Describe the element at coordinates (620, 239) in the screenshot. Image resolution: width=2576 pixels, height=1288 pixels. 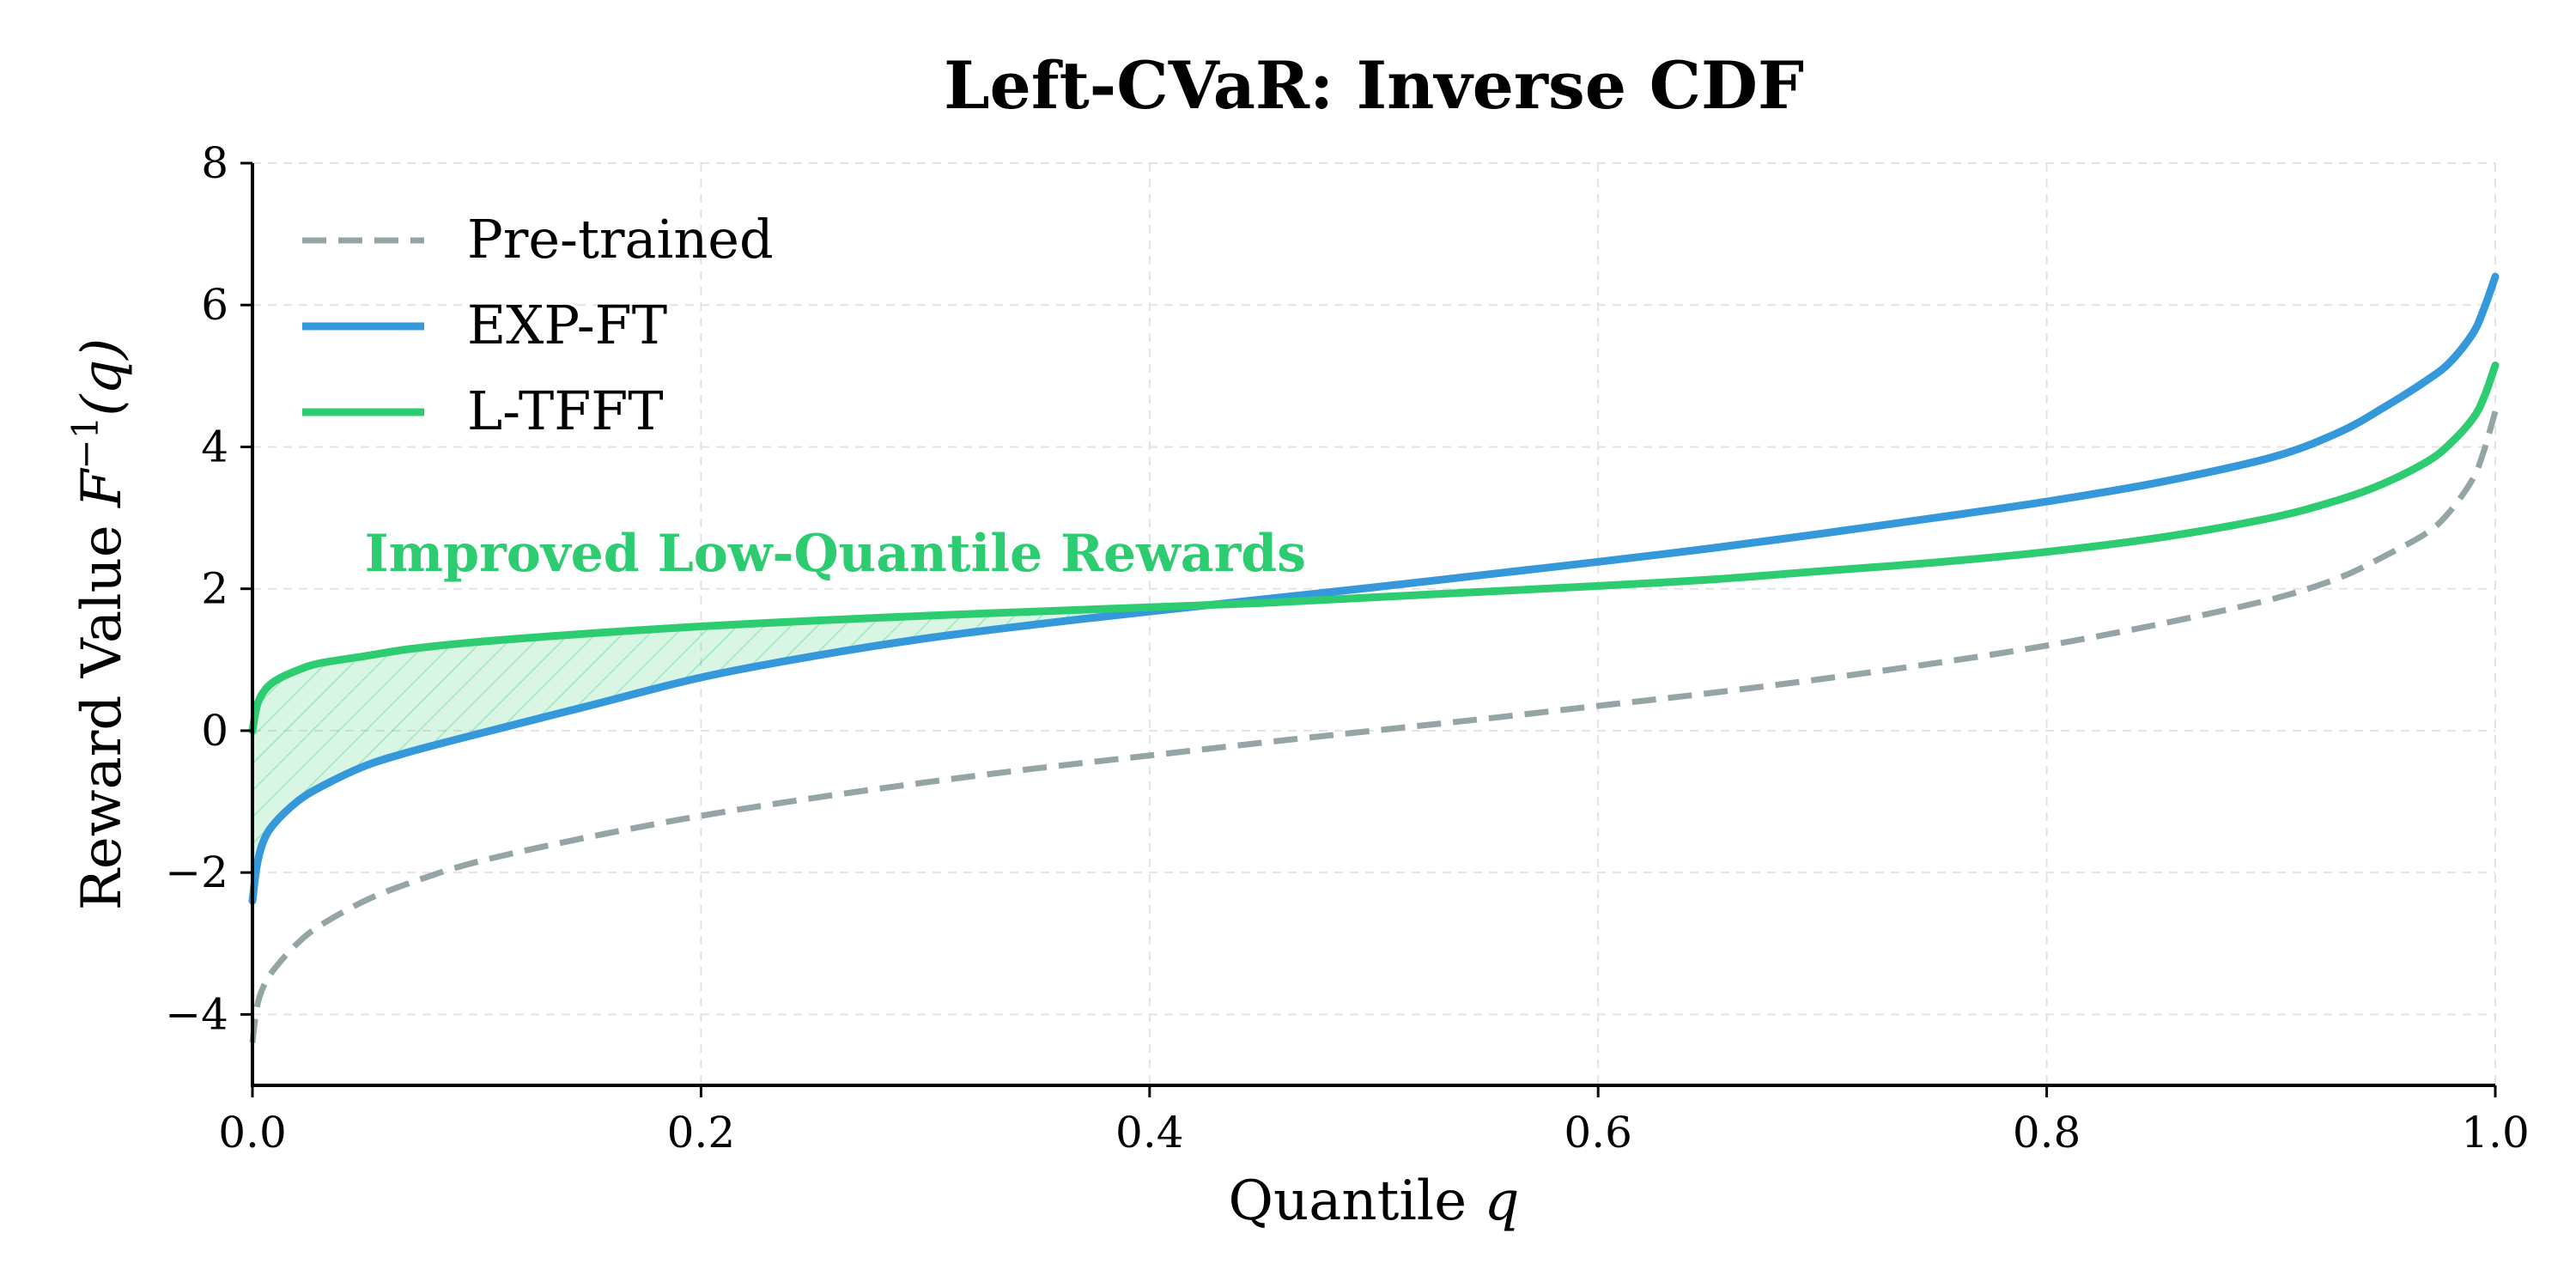
I see `legend-label: Pre-trained` at that location.